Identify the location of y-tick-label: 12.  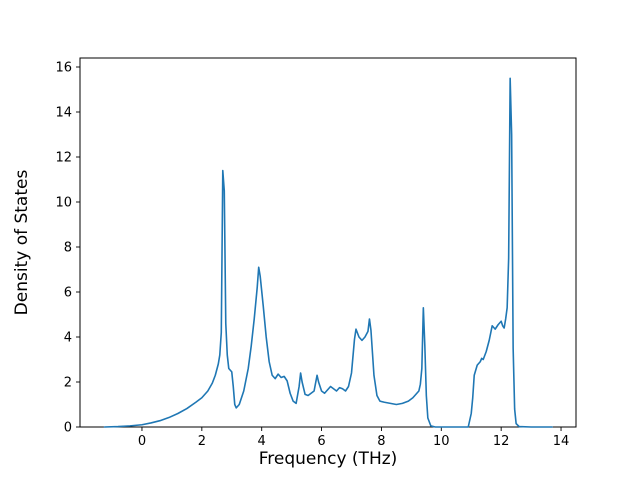
(63, 158).